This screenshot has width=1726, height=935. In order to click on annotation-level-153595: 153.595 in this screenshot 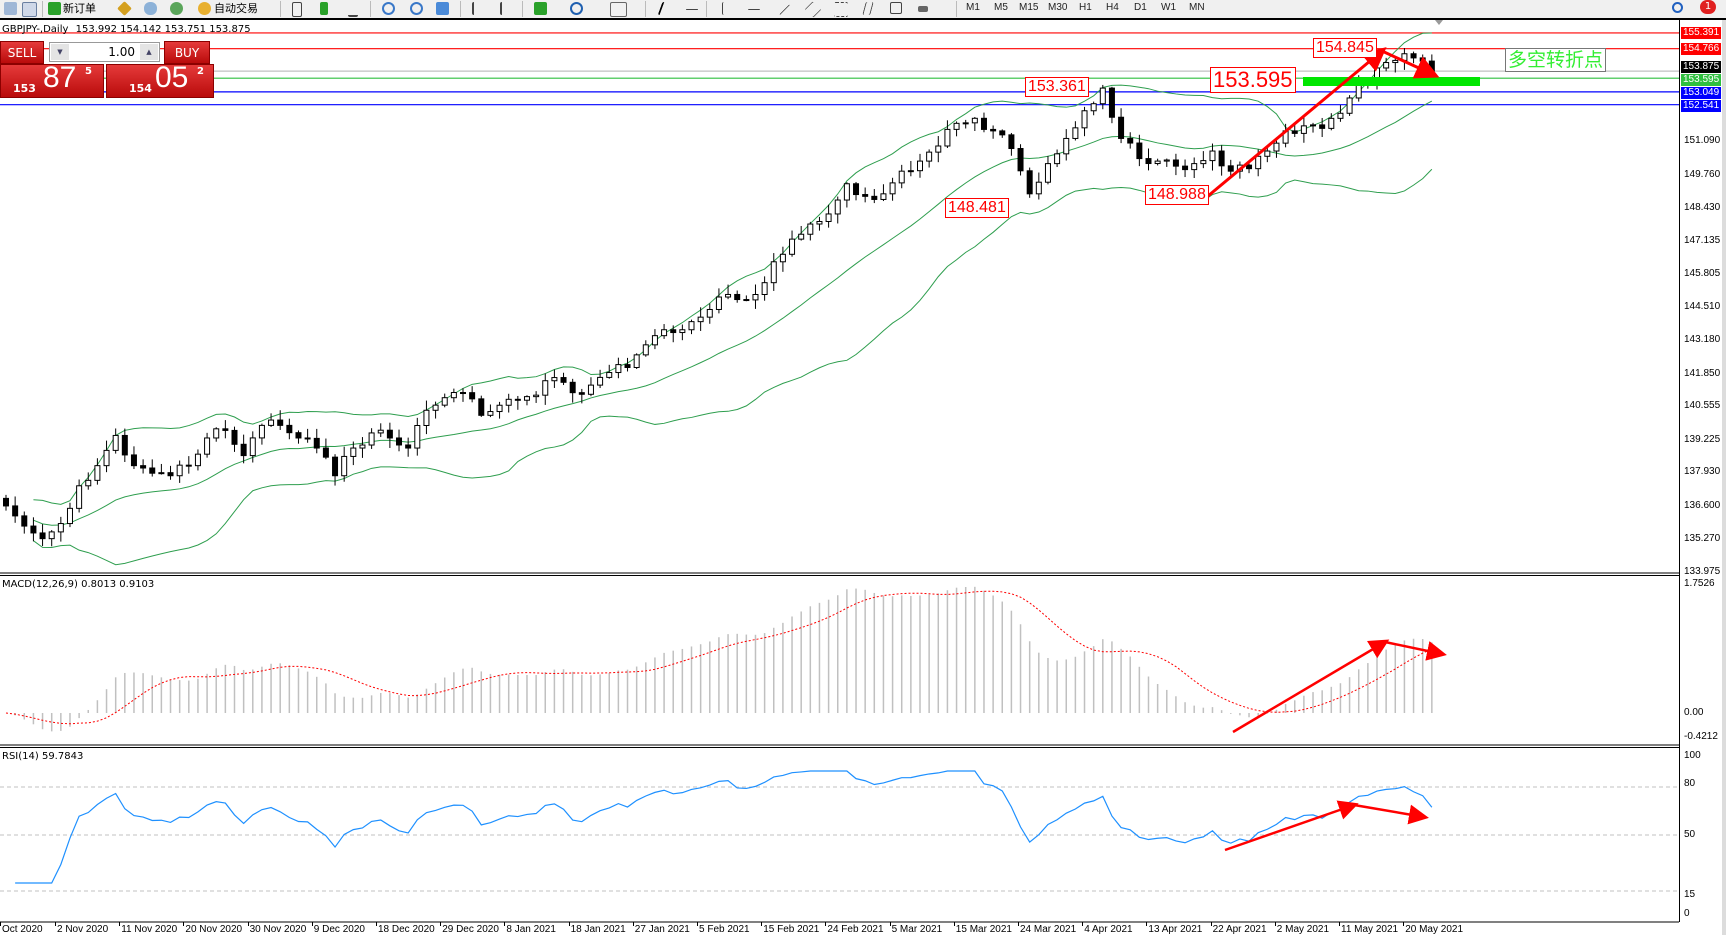, I will do `click(1253, 80)`.